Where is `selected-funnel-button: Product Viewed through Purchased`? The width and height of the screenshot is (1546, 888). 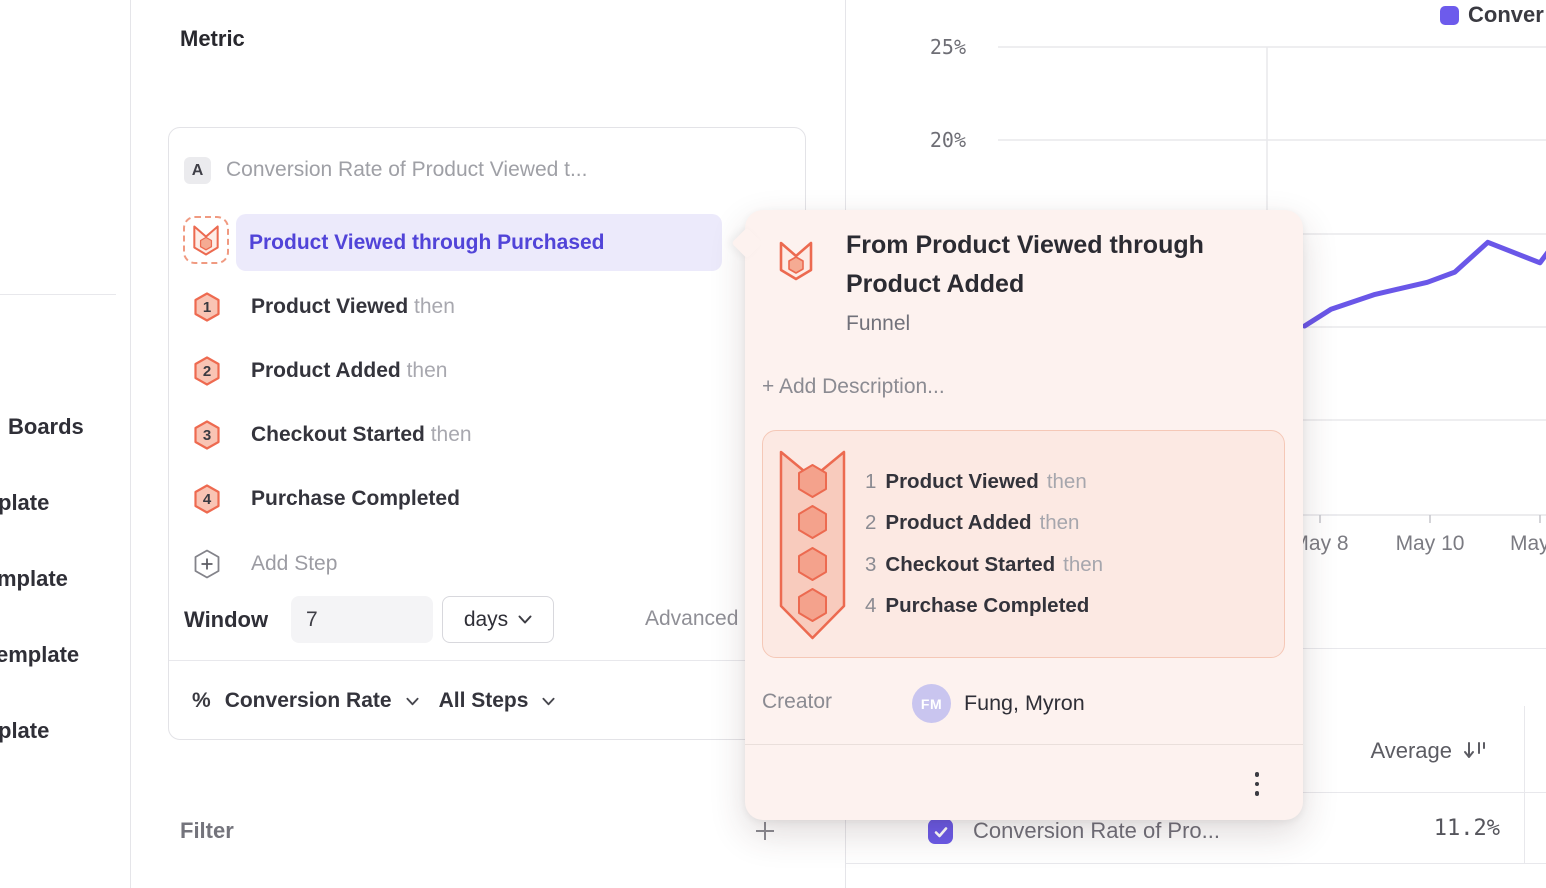
selected-funnel-button: Product Viewed through Purchased is located at coordinates (479, 242).